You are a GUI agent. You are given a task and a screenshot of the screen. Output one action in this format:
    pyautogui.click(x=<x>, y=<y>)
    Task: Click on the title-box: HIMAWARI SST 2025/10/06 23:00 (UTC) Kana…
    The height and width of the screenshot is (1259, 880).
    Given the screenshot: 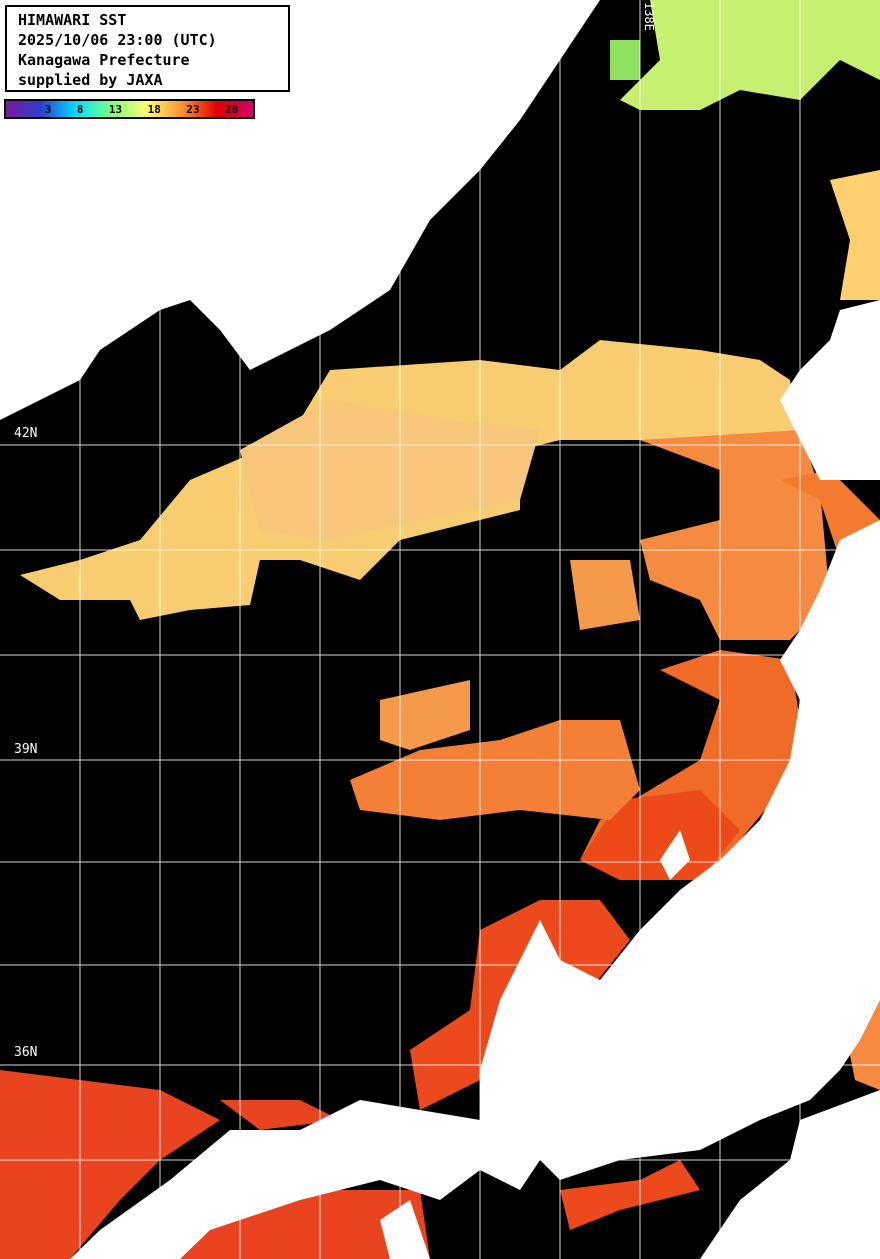 What is the action you would take?
    pyautogui.click(x=147, y=48)
    